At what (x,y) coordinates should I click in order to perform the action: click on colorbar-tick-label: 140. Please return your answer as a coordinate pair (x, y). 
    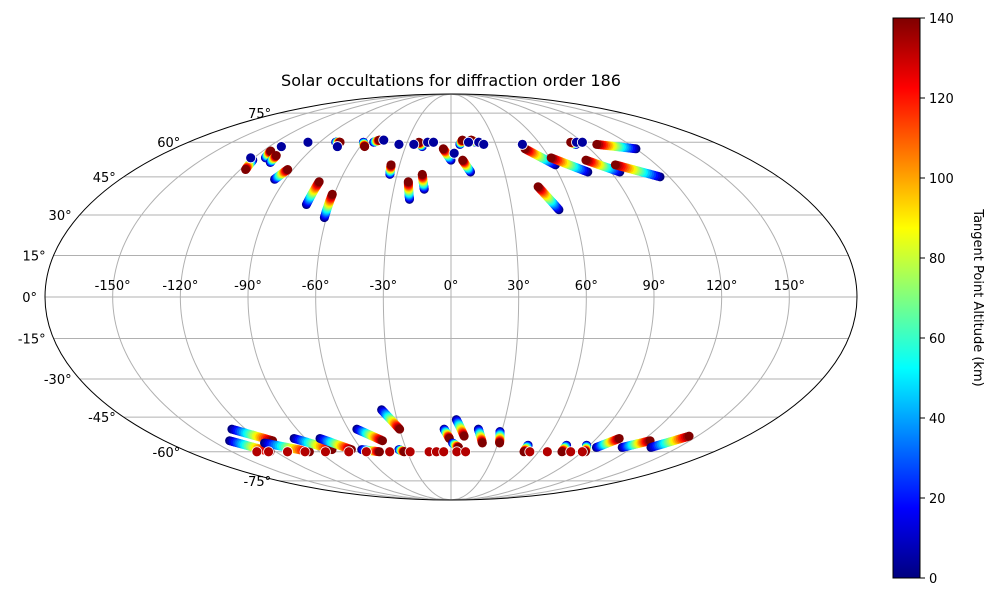
    Looking at the image, I should click on (941, 19).